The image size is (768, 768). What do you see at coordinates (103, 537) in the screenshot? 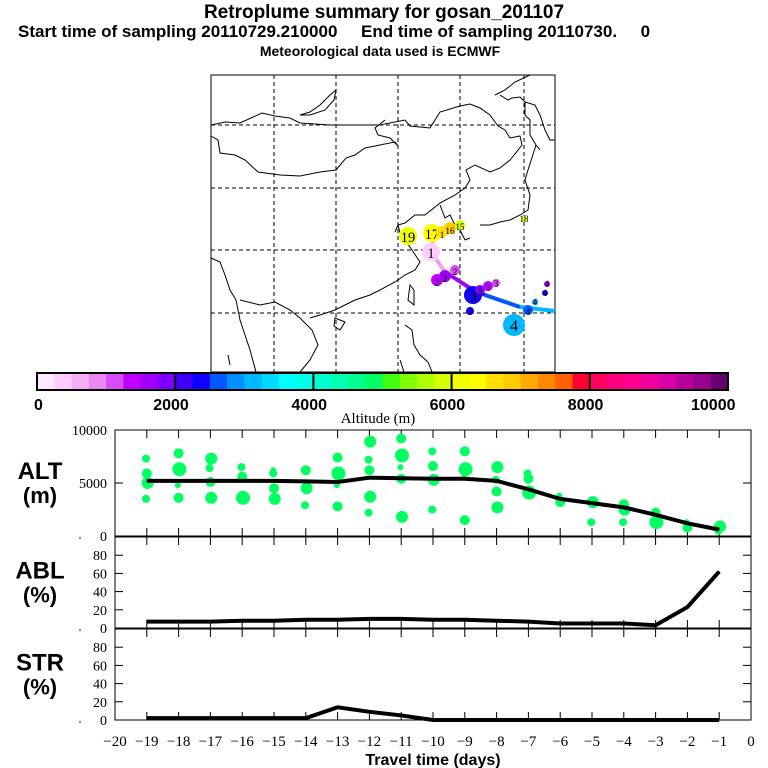
I see `y-tick-label: 0` at bounding box center [103, 537].